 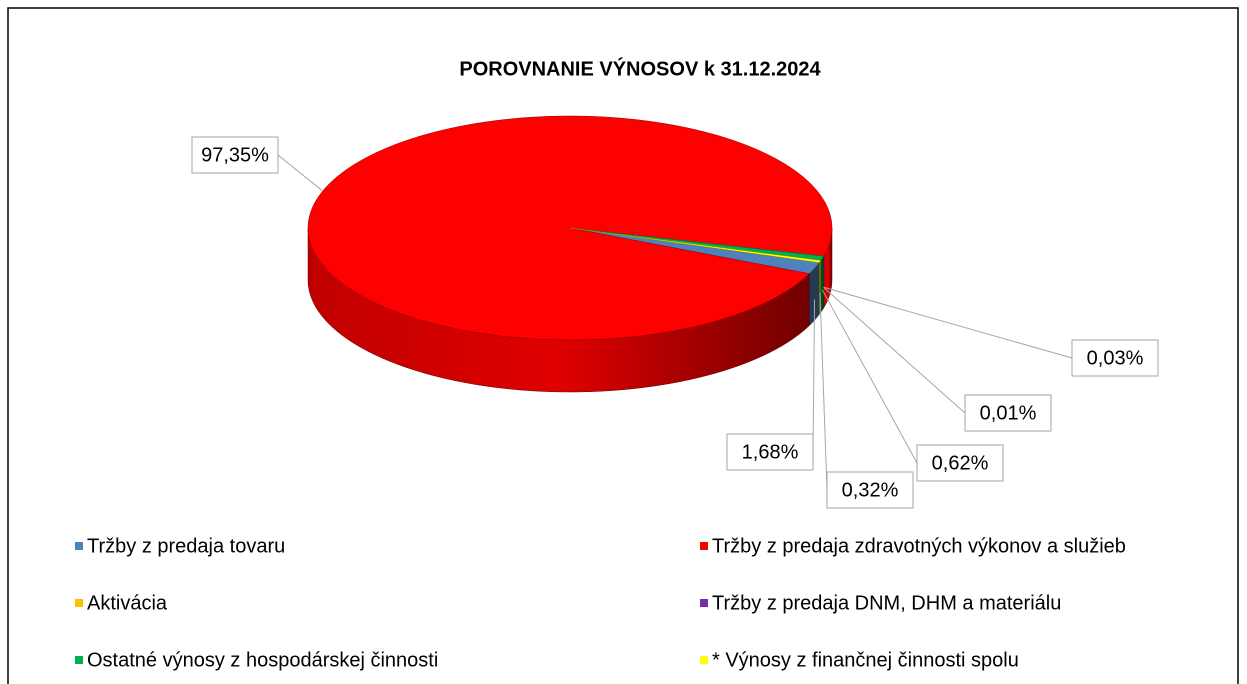 I want to click on chart-title: POROVNANIE VÝNOSOV k 31.12.2024, so click(x=640, y=68).